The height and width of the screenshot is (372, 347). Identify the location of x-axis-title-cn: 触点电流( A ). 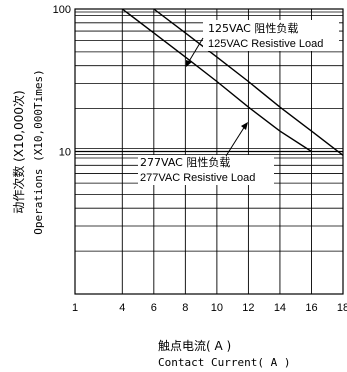
(194, 346).